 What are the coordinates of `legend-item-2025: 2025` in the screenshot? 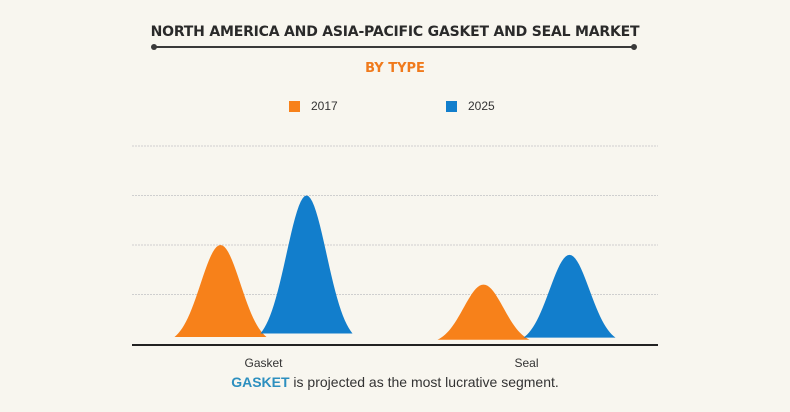 It's located at (470, 106).